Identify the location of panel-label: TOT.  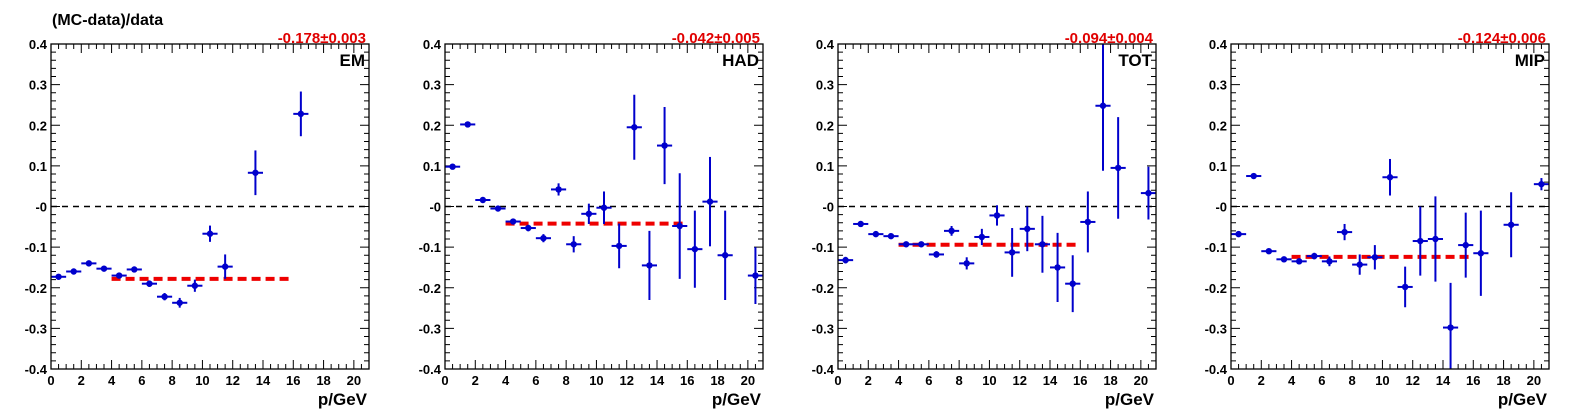
(1135, 60).